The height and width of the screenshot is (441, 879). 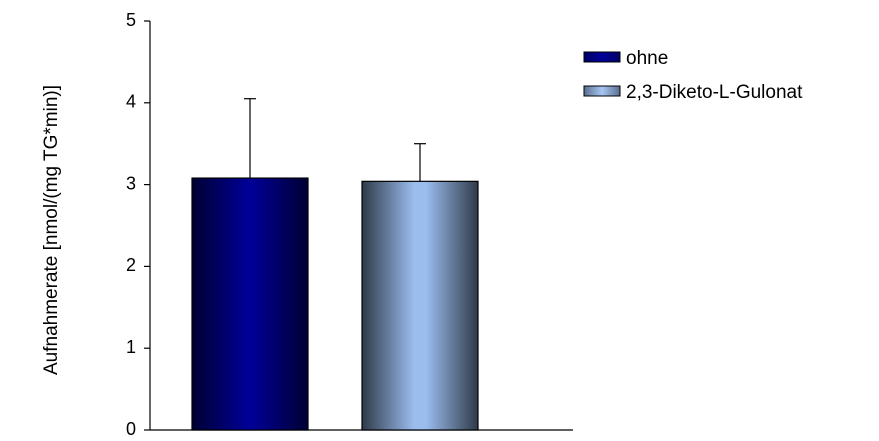 I want to click on legend-swatch-diketo-gulonat, so click(x=602, y=91).